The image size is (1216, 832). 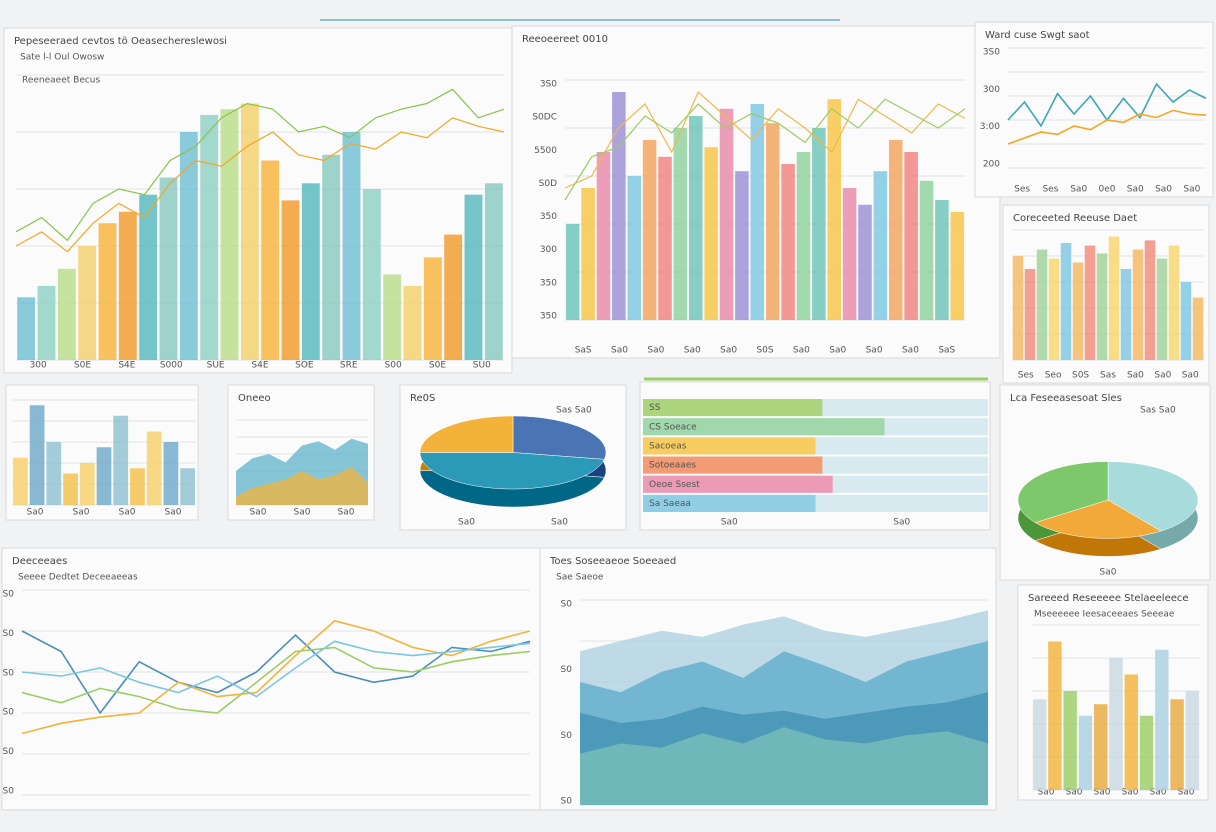 What do you see at coordinates (393, 366) in the screenshot?
I see `x-tick-label: S00` at bounding box center [393, 366].